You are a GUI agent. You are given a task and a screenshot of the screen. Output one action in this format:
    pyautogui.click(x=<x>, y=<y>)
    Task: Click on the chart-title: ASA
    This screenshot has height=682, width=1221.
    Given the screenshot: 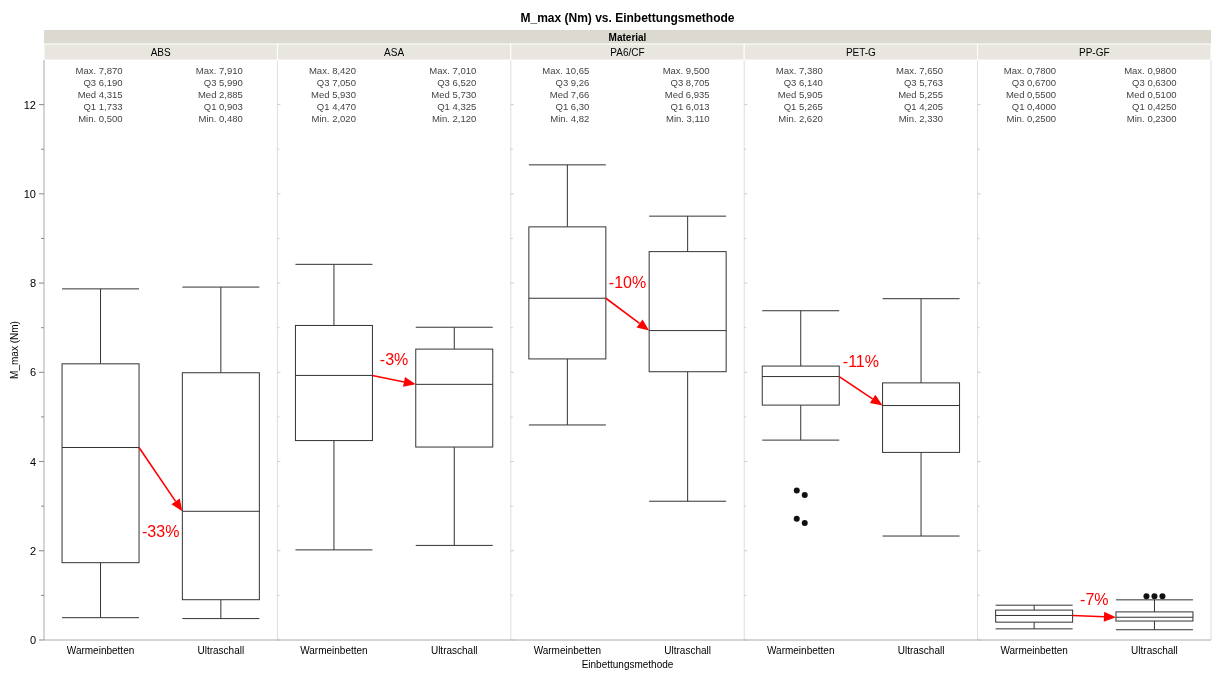 What is the action you would take?
    pyautogui.click(x=394, y=52)
    